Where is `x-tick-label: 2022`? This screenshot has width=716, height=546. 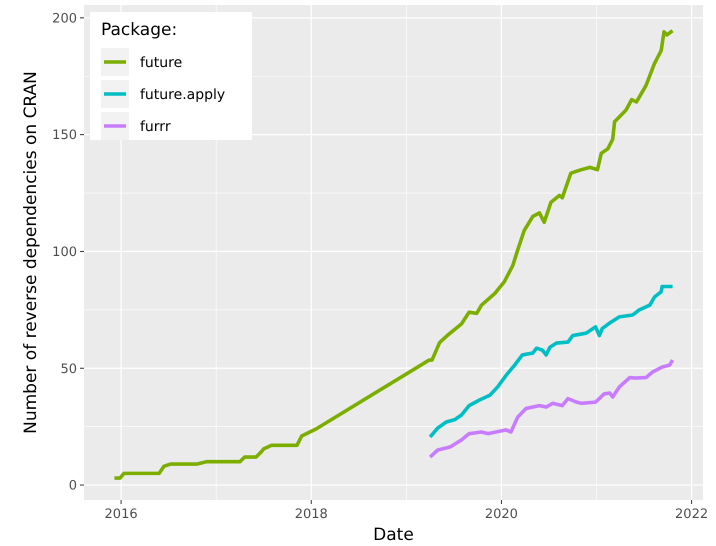 x-tick-label: 2022 is located at coordinates (691, 514).